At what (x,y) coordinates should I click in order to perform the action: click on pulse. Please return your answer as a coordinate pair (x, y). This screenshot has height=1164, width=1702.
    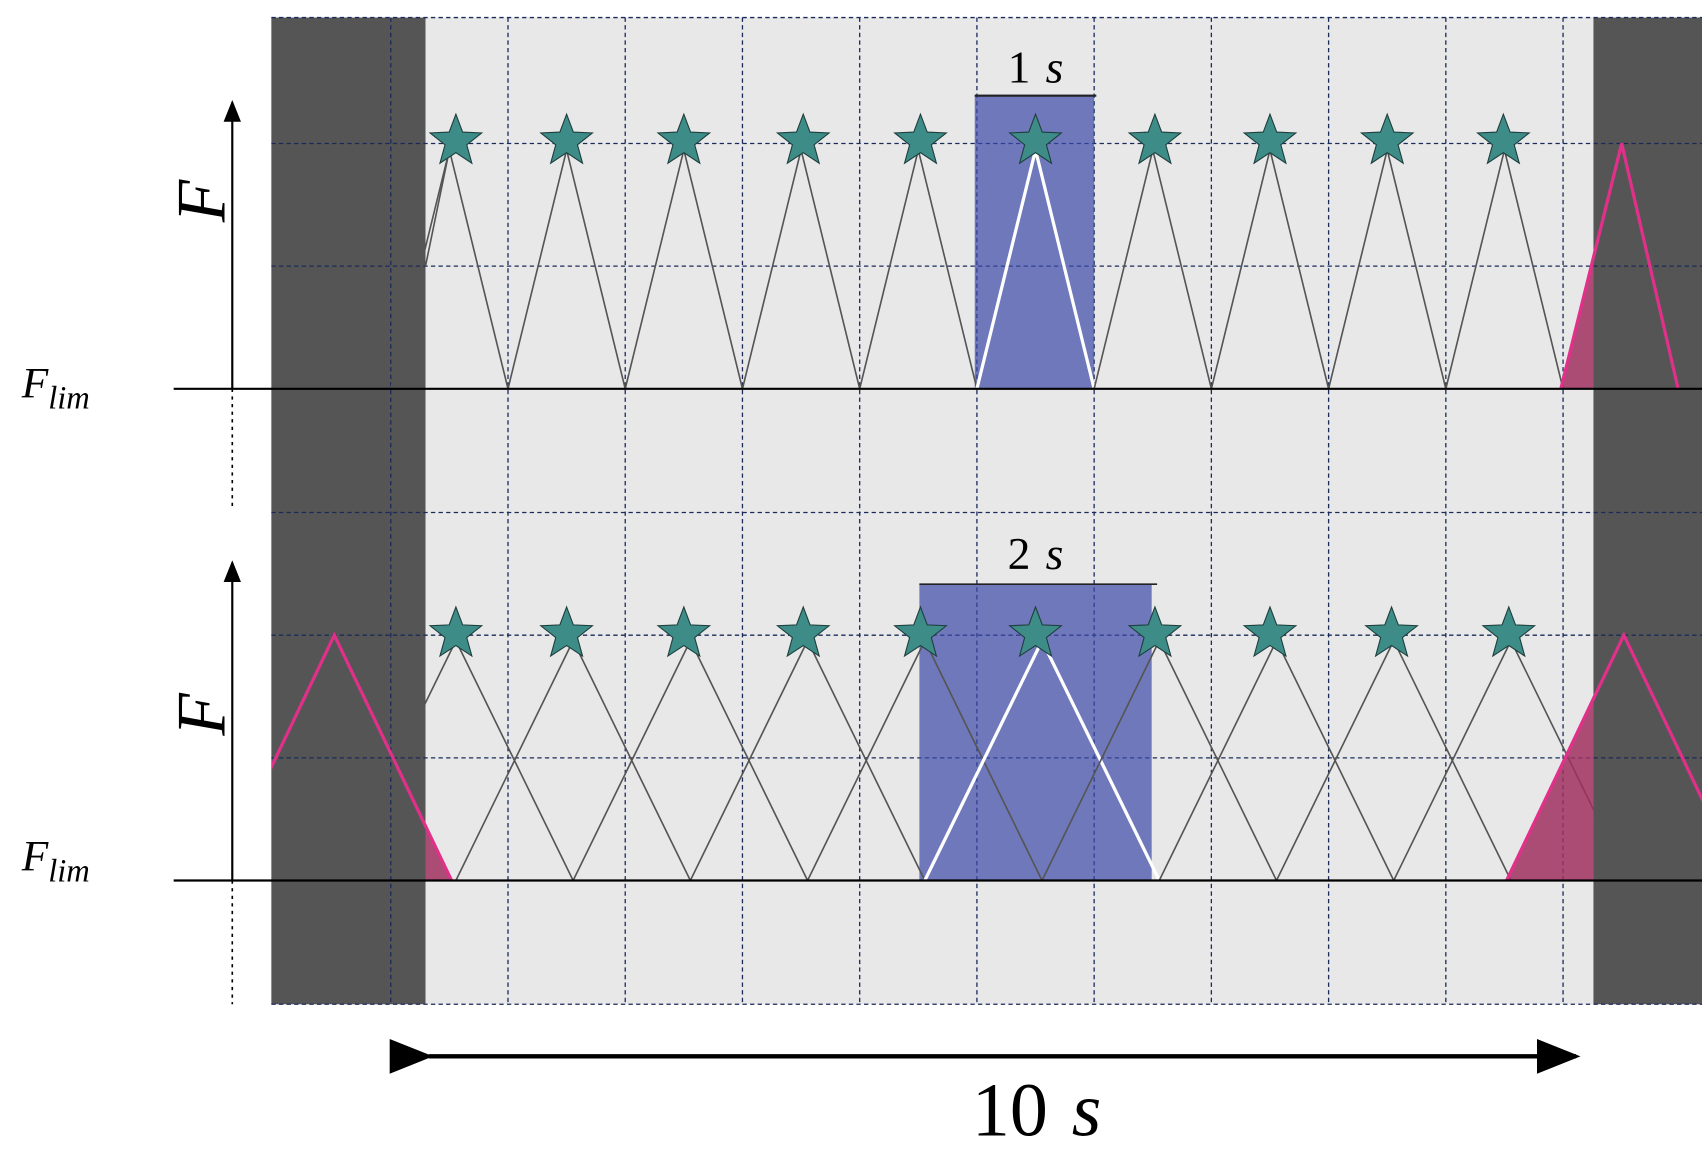
    Looking at the image, I should click on (437, 208).